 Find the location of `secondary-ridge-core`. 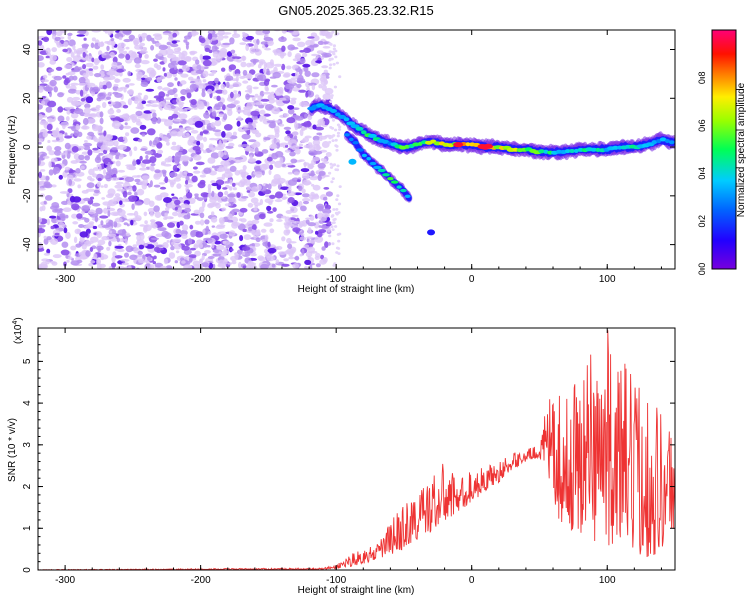

secondary-ridge-core is located at coordinates (360, 150).